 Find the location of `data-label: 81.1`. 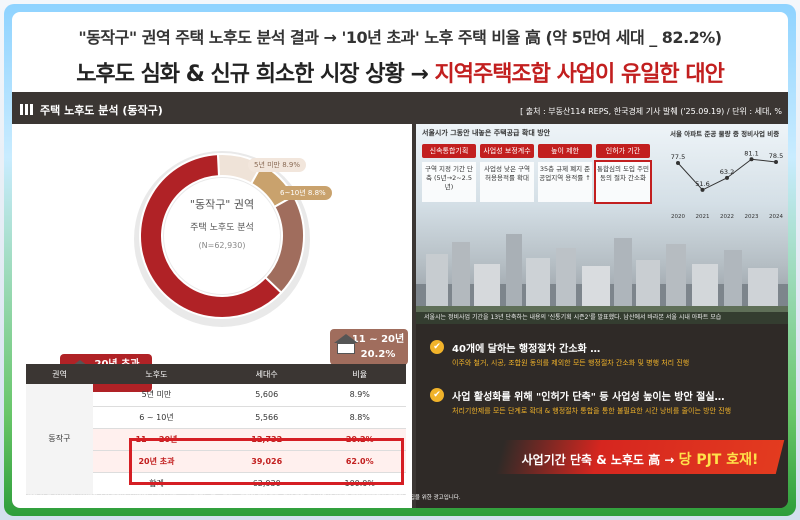

data-label: 81.1 is located at coordinates (751, 153).